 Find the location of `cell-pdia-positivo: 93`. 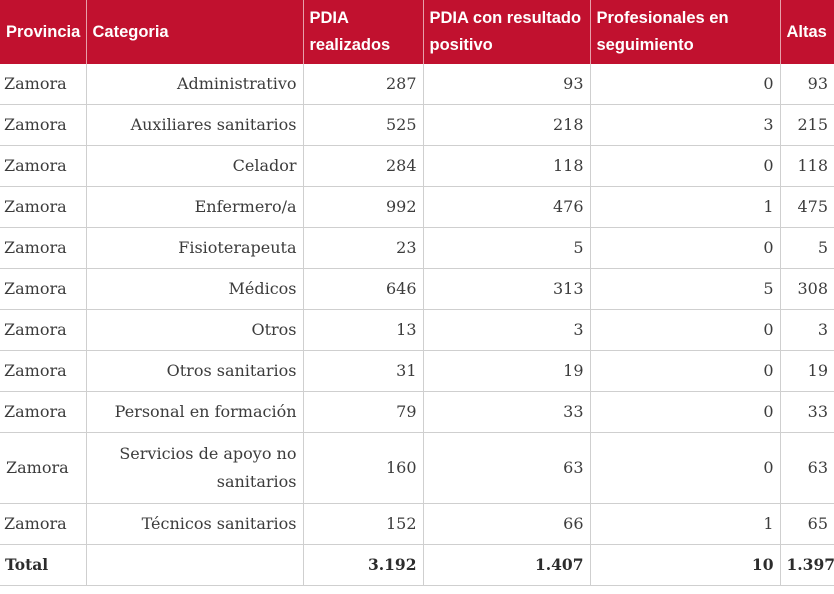

cell-pdia-positivo: 93 is located at coordinates (506, 84).